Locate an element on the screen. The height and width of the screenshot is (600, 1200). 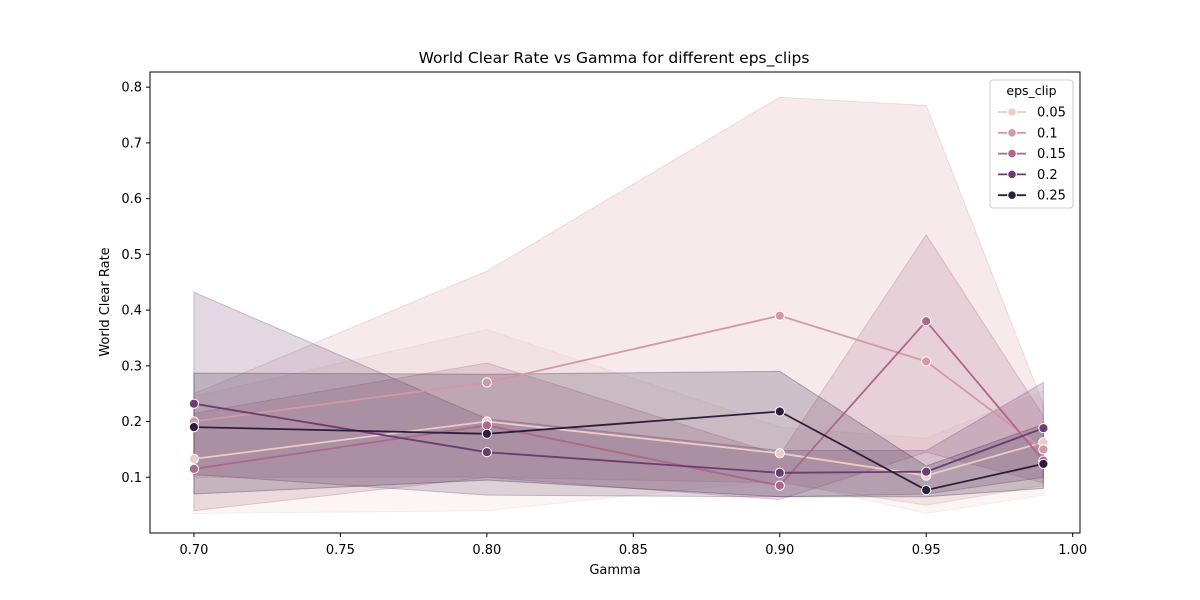
y-tick-label-7: 0.8 is located at coordinates (131, 88).